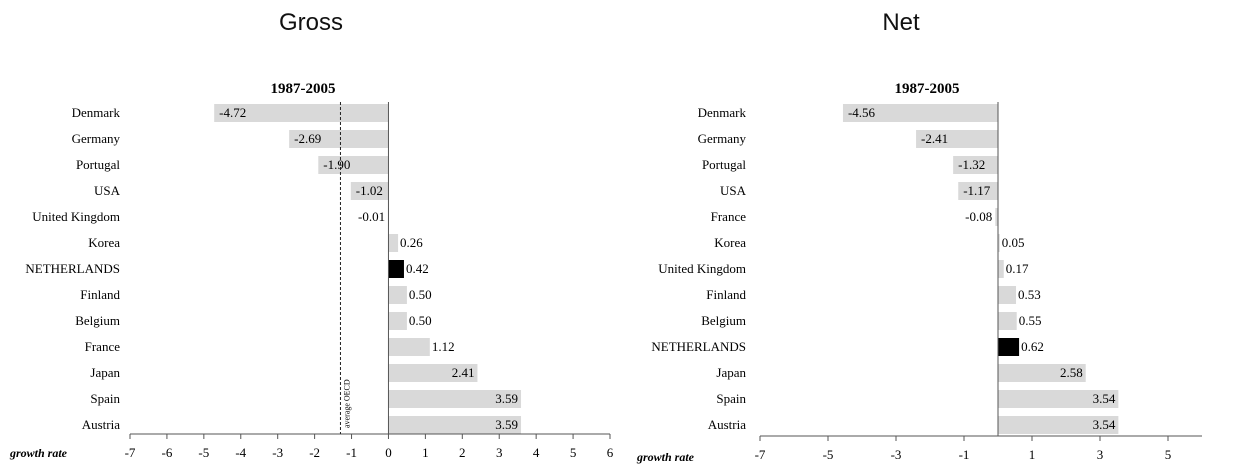  What do you see at coordinates (1017, 268) in the screenshot?
I see `net-value-label-united-kingdom: 0.17` at bounding box center [1017, 268].